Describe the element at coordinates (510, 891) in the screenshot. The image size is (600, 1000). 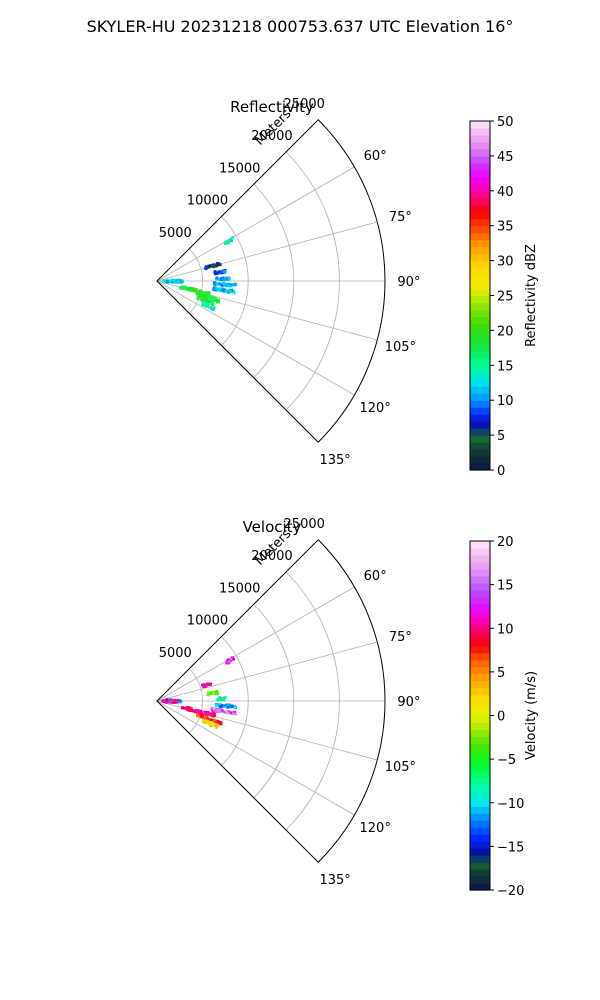
I see `colorbar-tick-label: −20` at that location.